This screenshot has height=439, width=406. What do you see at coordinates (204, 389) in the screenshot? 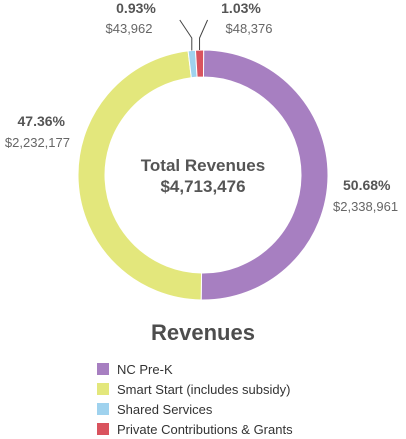
I see `legend-label: Smart Start (includes subsidy)` at bounding box center [204, 389].